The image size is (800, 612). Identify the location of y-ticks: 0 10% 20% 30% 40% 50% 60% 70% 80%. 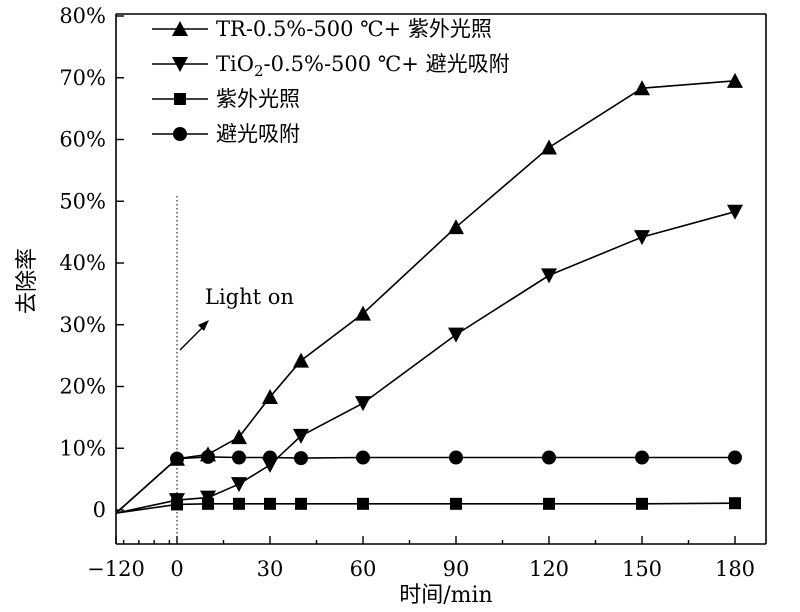
(91, 263).